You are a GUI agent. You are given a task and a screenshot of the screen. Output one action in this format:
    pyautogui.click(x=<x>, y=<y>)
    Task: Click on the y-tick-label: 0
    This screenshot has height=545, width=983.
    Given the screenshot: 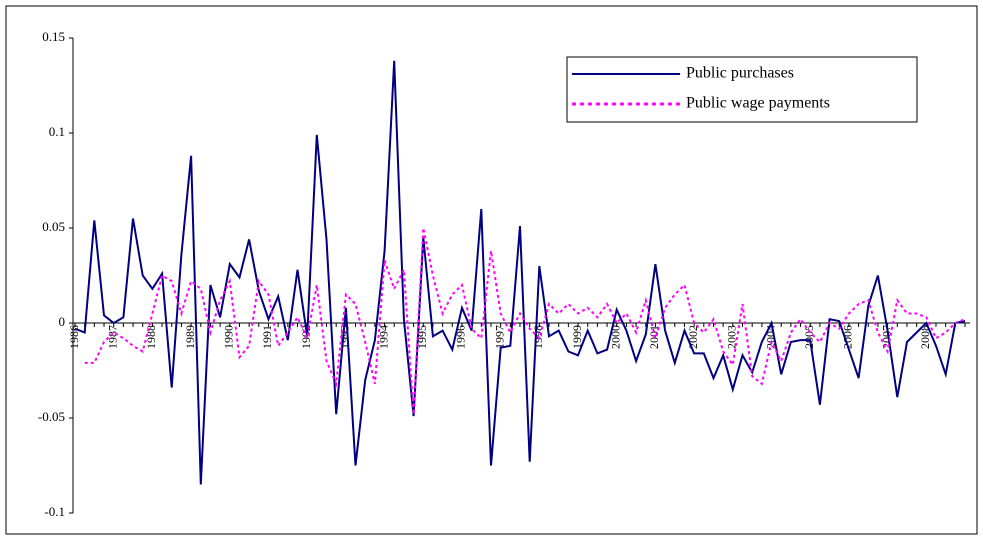 What is the action you would take?
    pyautogui.click(x=62, y=321)
    